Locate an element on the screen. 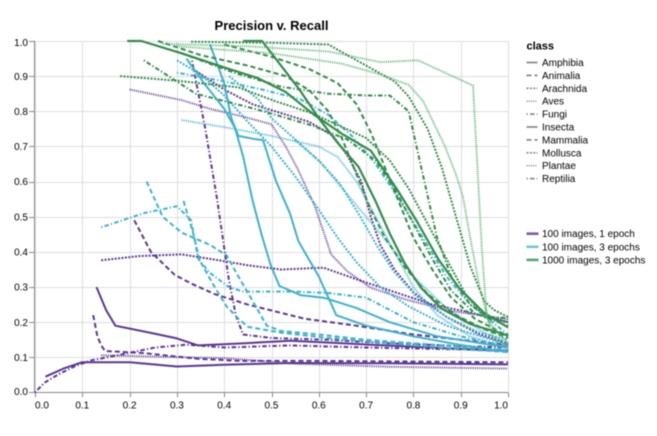 This screenshot has height=436, width=657. svg-text: Precision v. Recall is located at coordinates (272, 25).